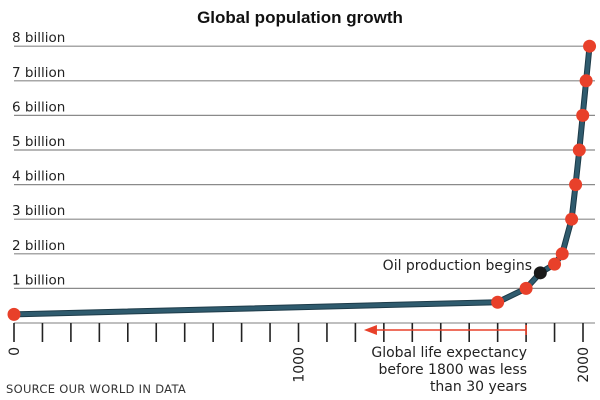 The image size is (600, 400). Describe the element at coordinates (38, 38) in the screenshot. I see `y-tick-label: 8 billion` at that location.